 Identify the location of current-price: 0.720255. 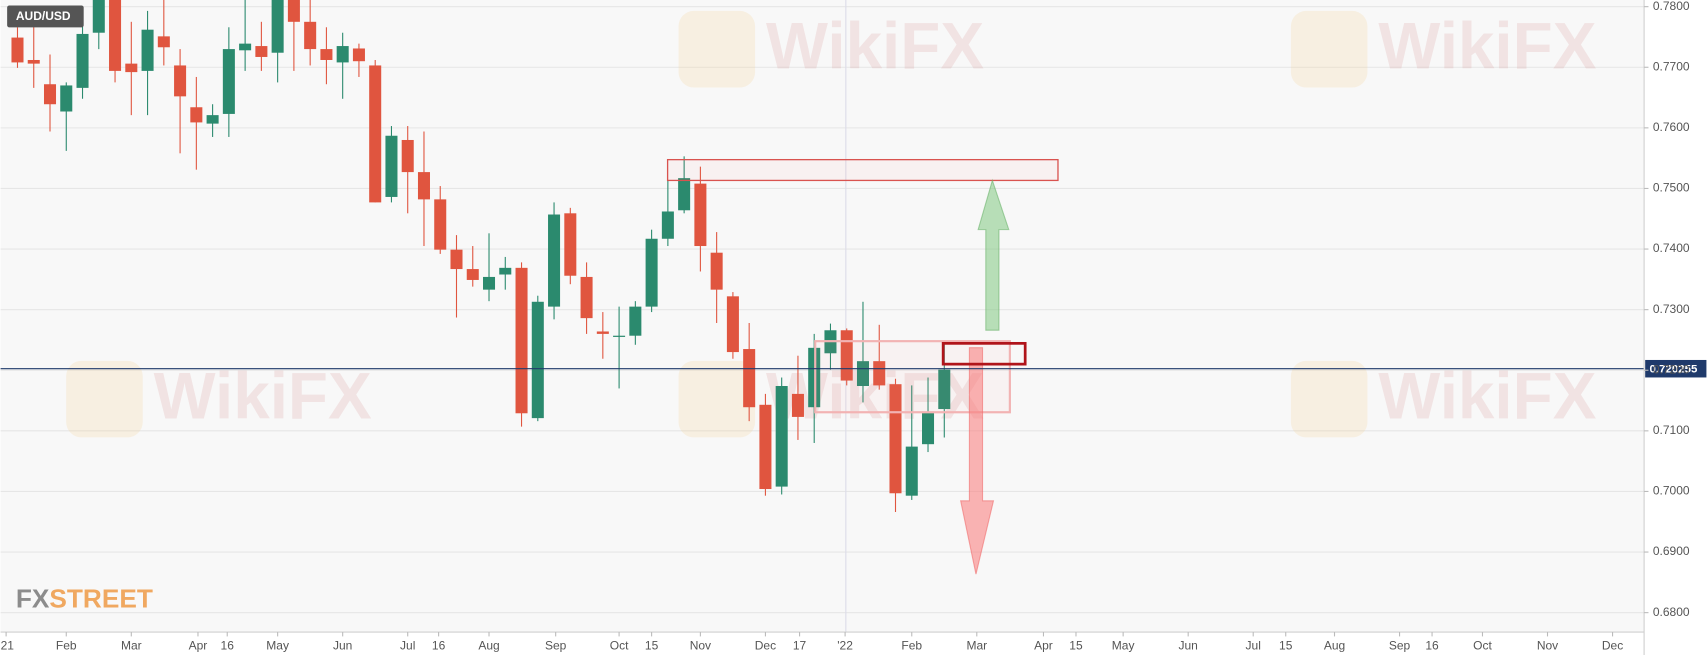
(853, 368).